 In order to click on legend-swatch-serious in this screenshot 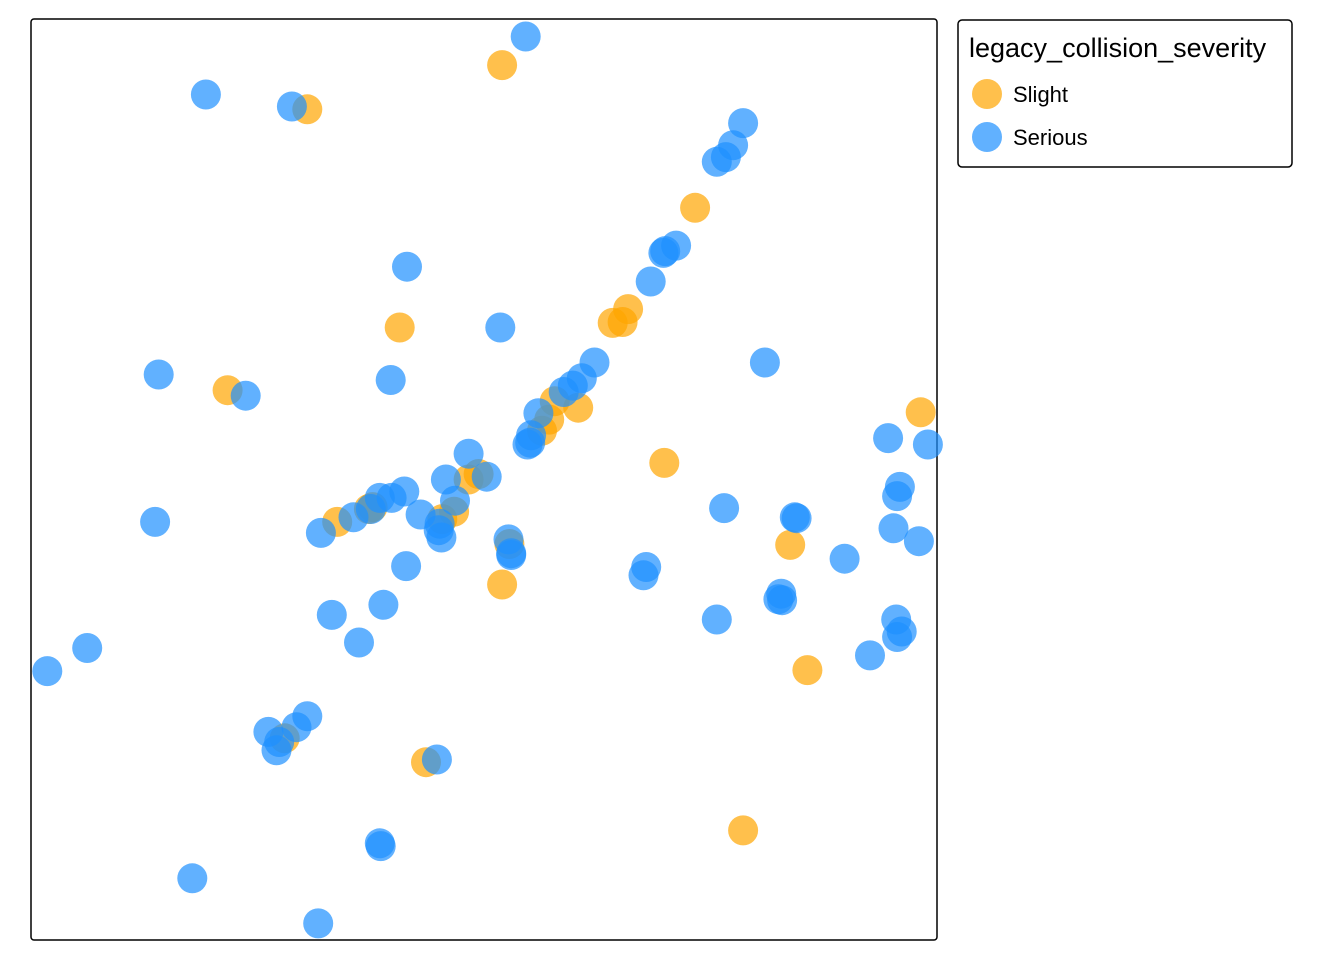, I will do `click(987, 137)`.